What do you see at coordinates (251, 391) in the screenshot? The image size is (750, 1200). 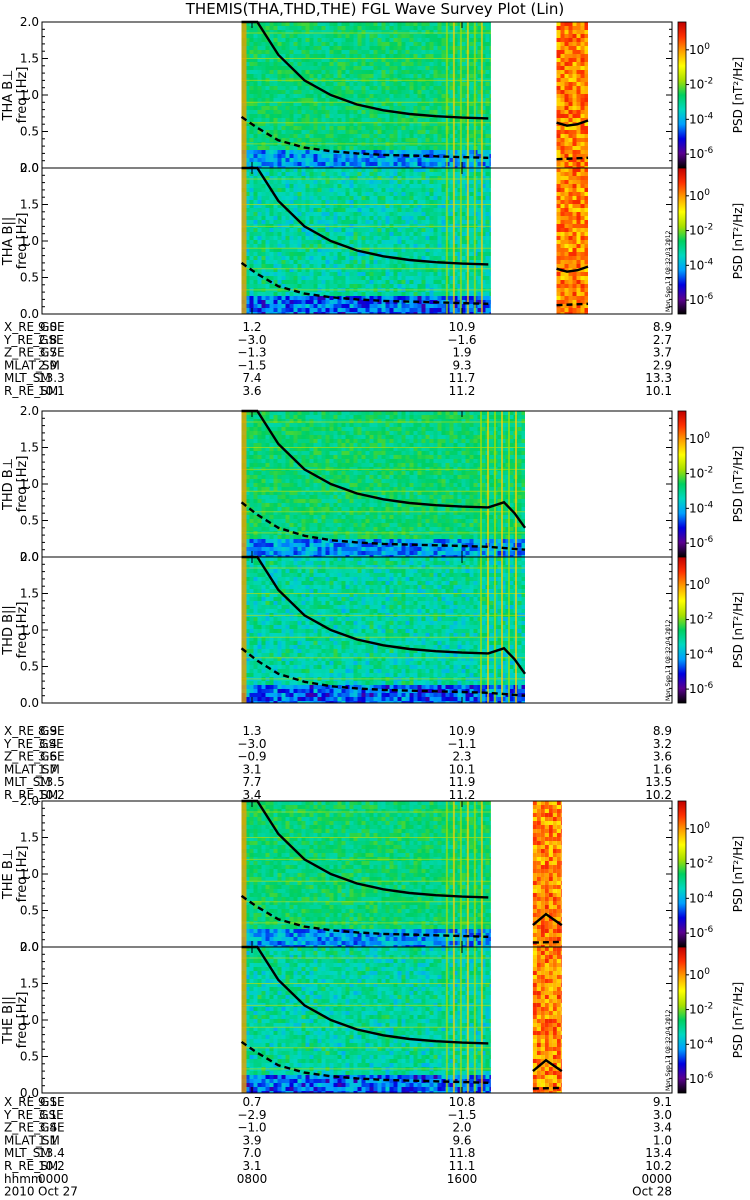 I see `ephemeris-value: 3.6` at bounding box center [251, 391].